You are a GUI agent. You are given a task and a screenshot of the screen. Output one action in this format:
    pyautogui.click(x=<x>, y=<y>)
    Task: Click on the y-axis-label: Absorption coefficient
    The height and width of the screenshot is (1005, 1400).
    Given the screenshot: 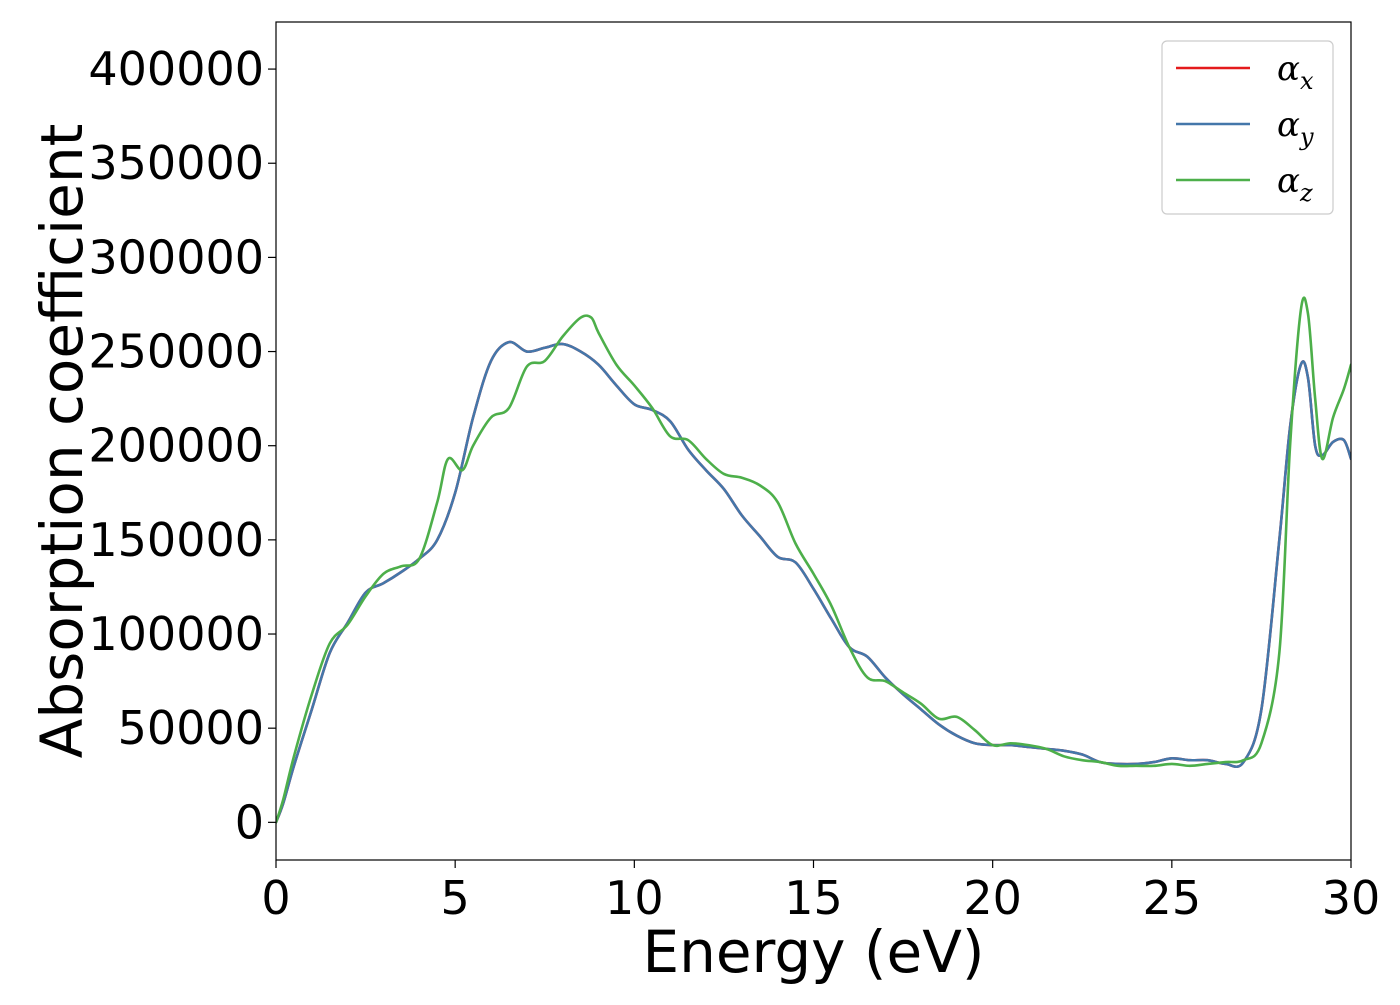 What is the action you would take?
    pyautogui.click(x=62, y=441)
    